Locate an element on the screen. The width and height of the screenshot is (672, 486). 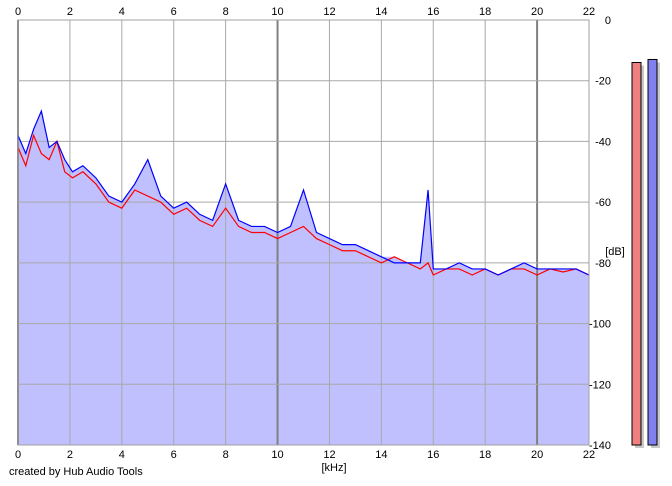
x-tick-label-top: 22 is located at coordinates (589, 12).